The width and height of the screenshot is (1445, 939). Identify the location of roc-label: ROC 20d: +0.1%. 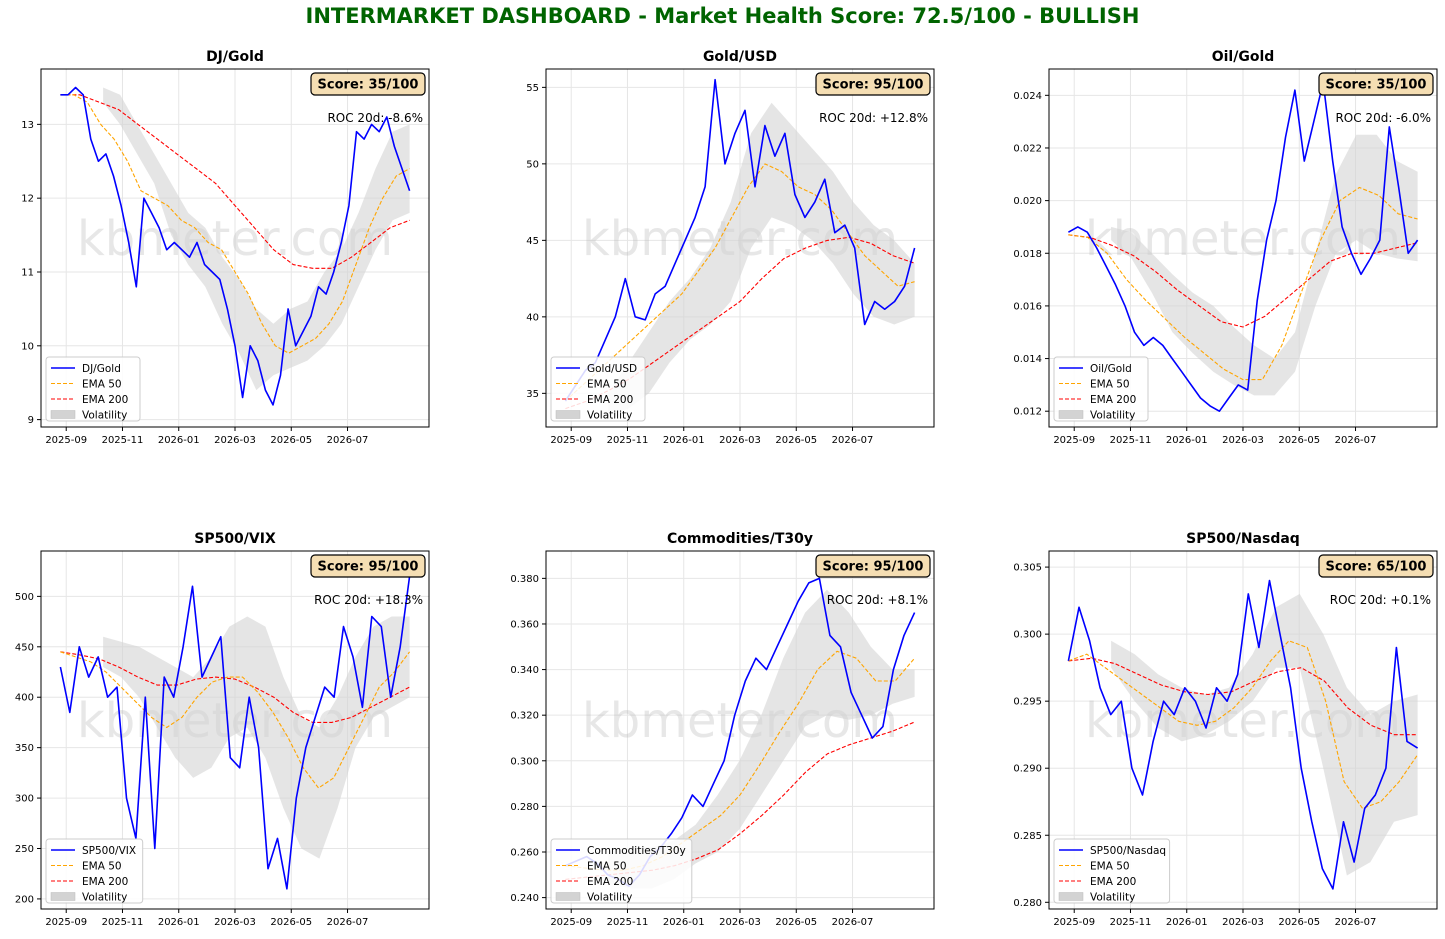
(1380, 600).